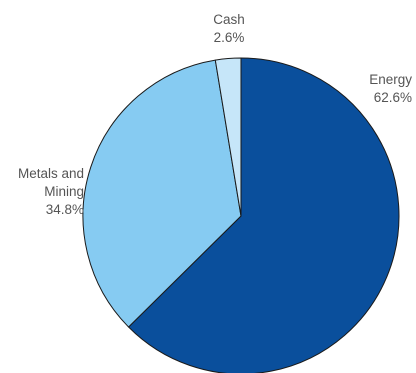 The width and height of the screenshot is (416, 373). What do you see at coordinates (229, 28) in the screenshot?
I see `slice-label-cash: Cash 2.6%` at bounding box center [229, 28].